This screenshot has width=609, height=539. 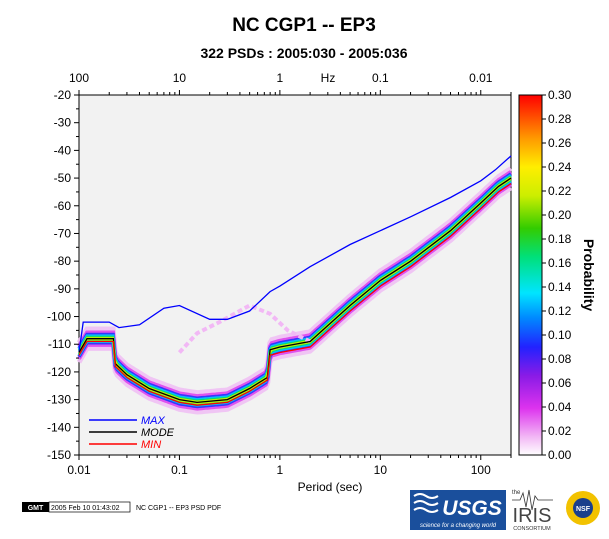 I want to click on colorbar-tick-label: 0.12, so click(x=560, y=311).